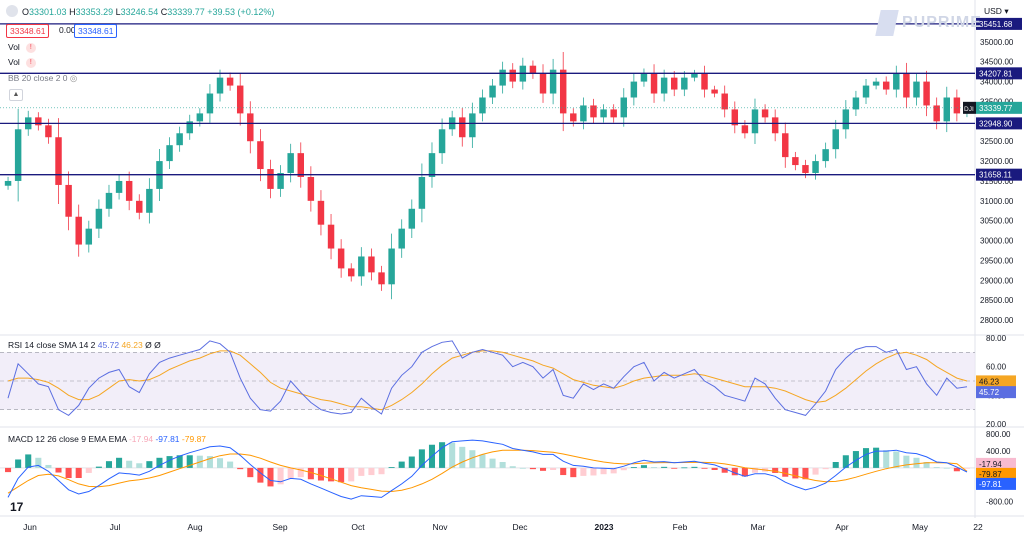 Image resolution: width=1024 pixels, height=537 pixels. Describe the element at coordinates (84, 345) in the screenshot. I see `rsi-legend: RSI 14 close SMA 14 2 45.72 46.23 Ø Ø` at that location.